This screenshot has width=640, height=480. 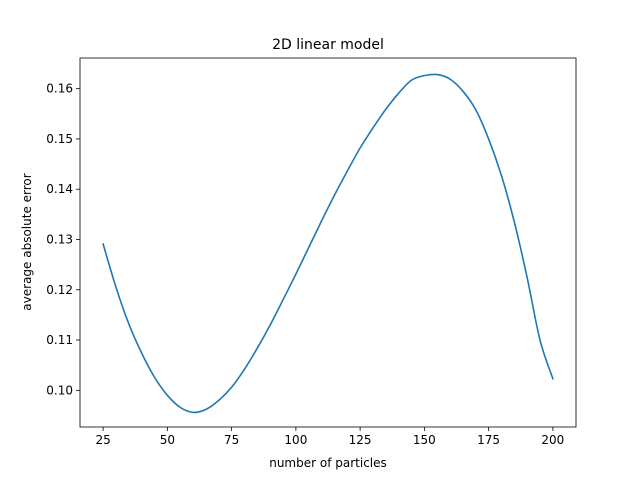 What do you see at coordinates (59, 390) in the screenshot?
I see `y-tick-label: 0.10` at bounding box center [59, 390].